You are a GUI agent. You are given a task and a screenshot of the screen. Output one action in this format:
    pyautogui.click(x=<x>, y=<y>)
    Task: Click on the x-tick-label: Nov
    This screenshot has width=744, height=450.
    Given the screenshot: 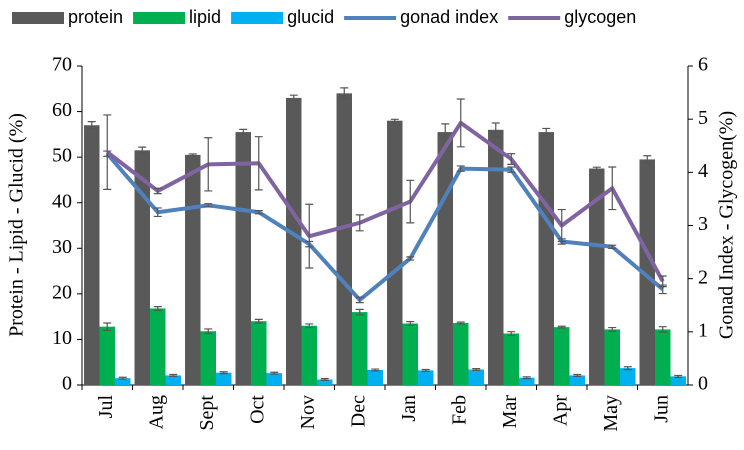 What is the action you would take?
    pyautogui.click(x=308, y=412)
    